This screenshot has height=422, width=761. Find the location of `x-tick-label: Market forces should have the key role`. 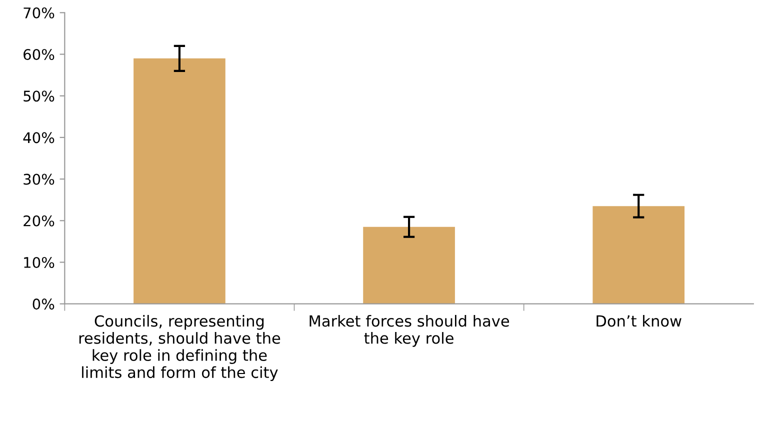

x-tick-label: Market forces should have the key role is located at coordinates (410, 330).